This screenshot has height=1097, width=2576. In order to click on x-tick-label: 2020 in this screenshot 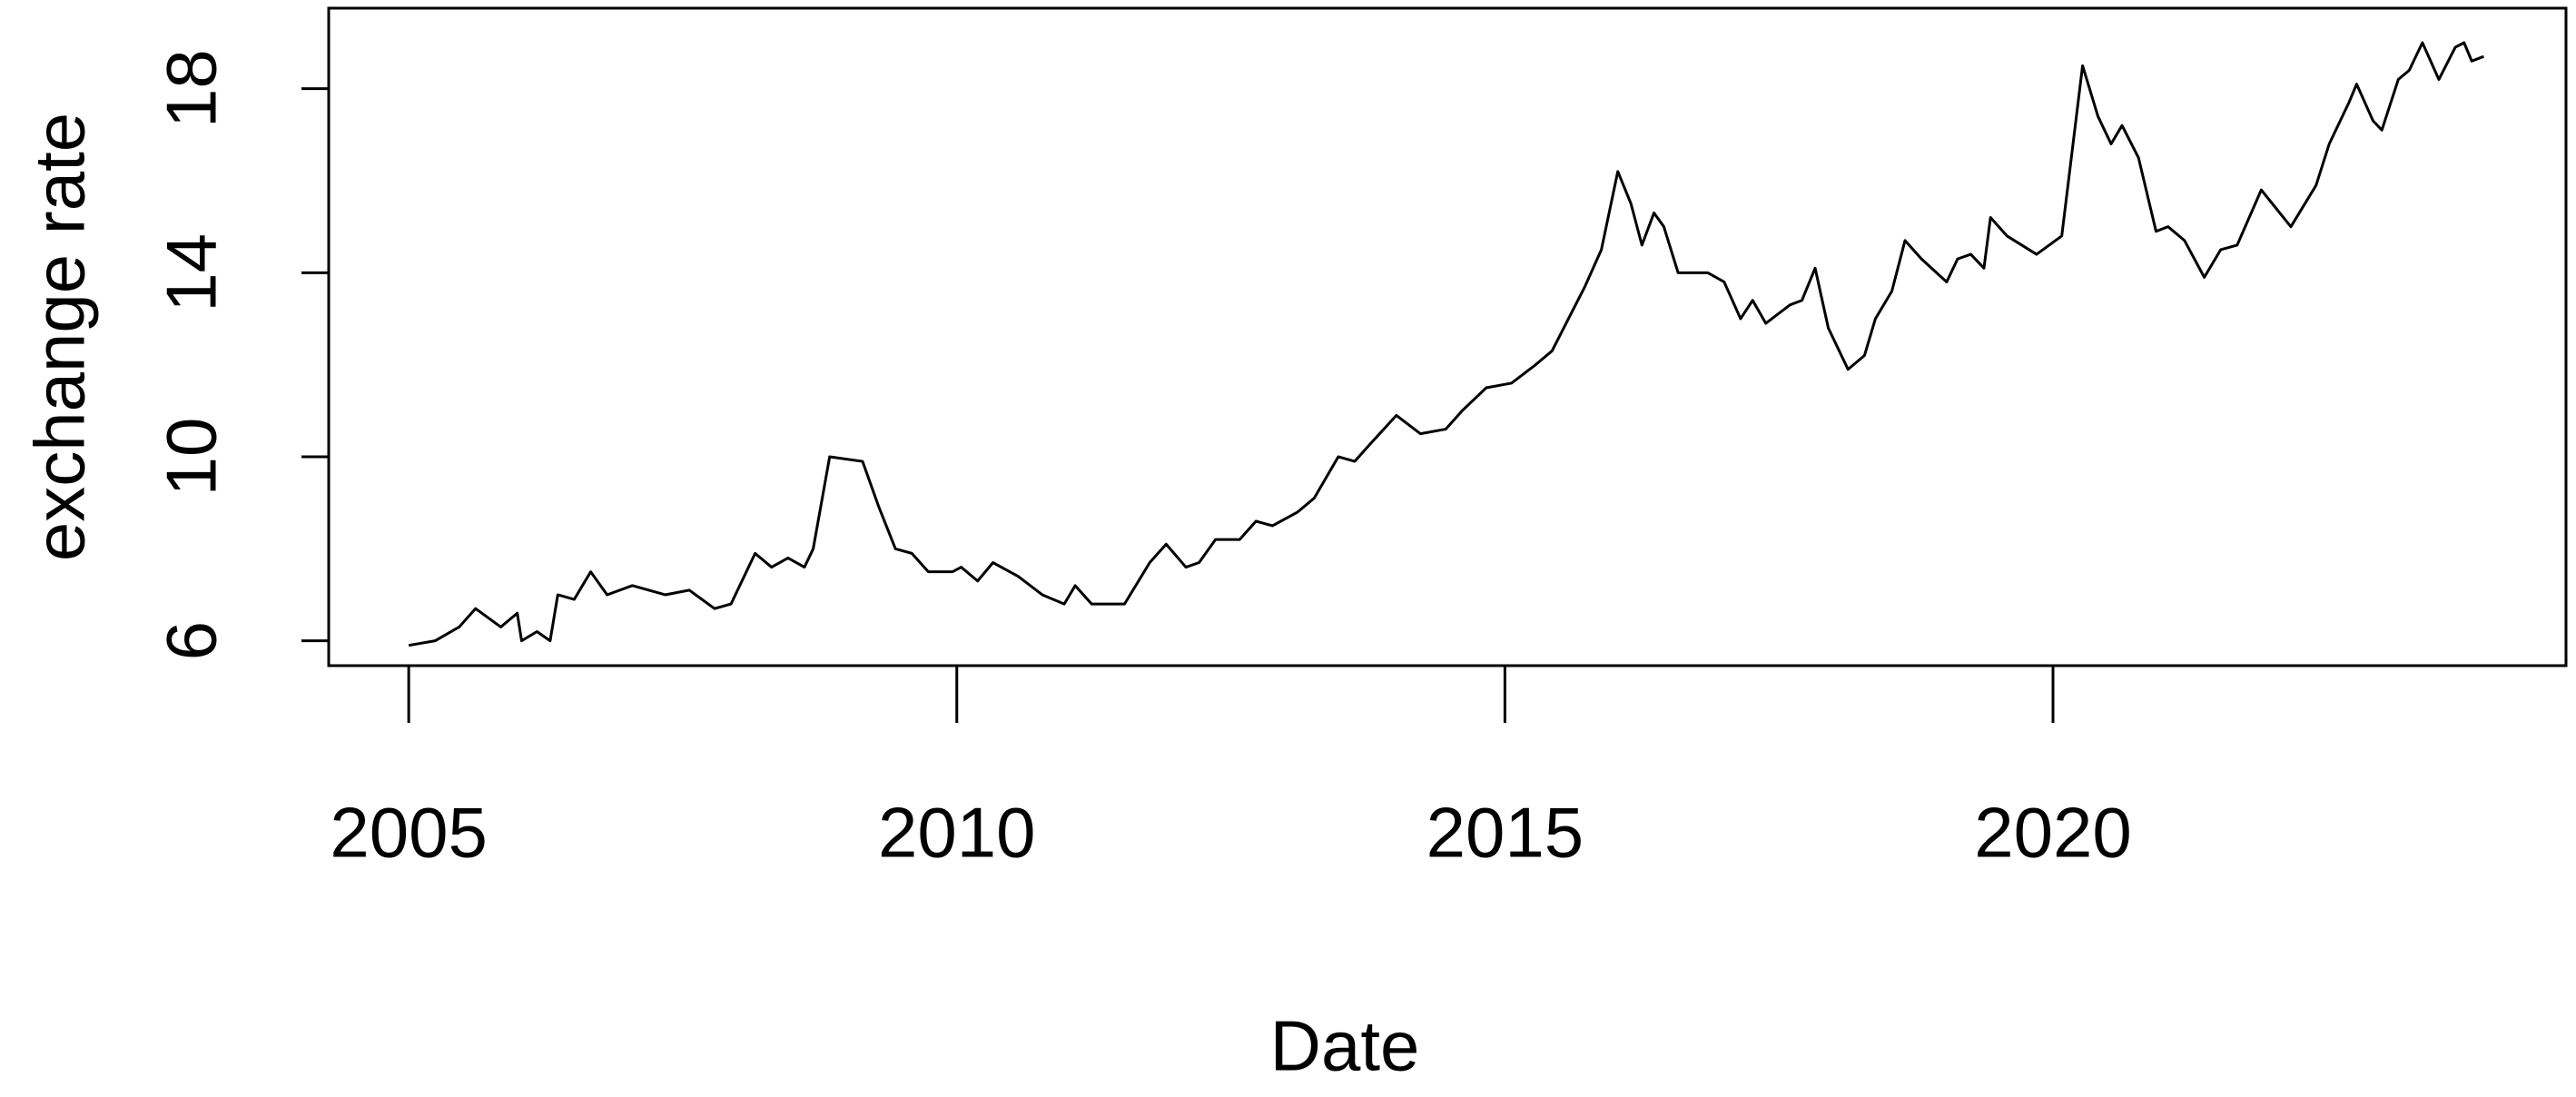, I will do `click(2053, 833)`.